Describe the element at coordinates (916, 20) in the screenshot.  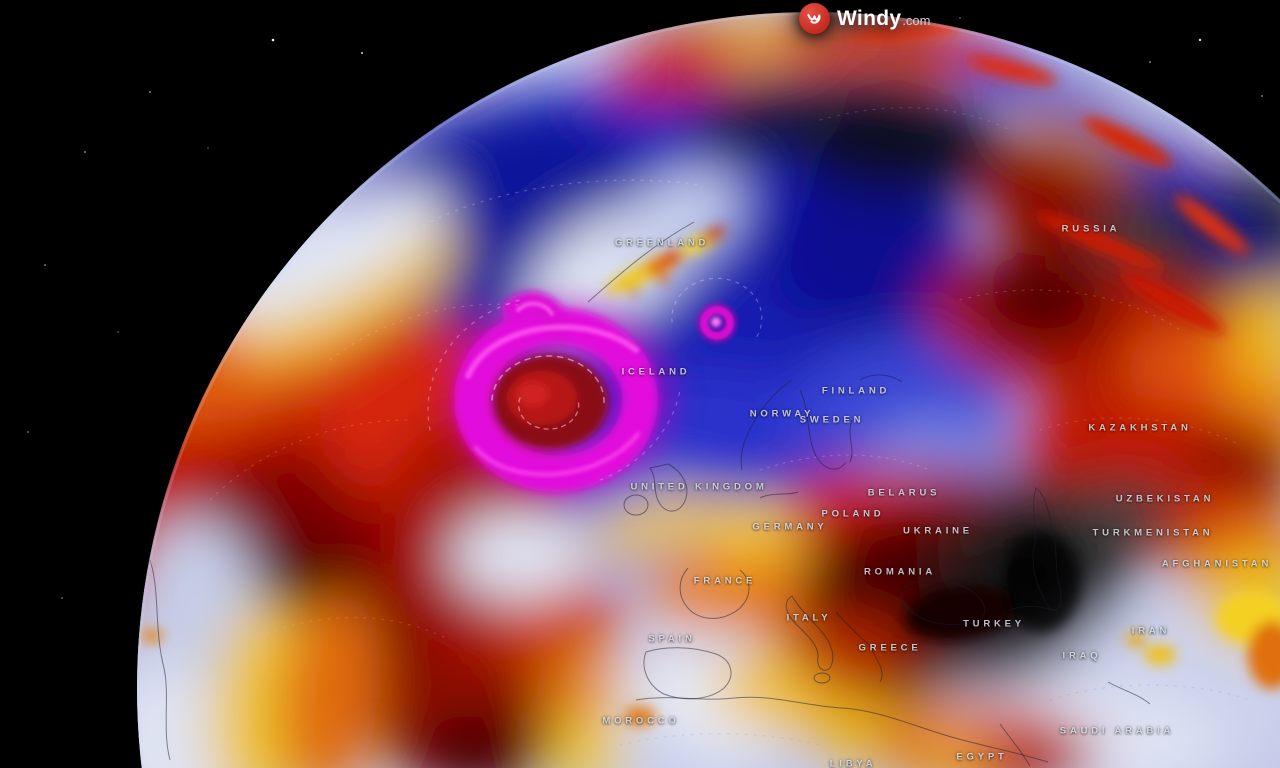
I see `windy-logo-tld: .com` at that location.